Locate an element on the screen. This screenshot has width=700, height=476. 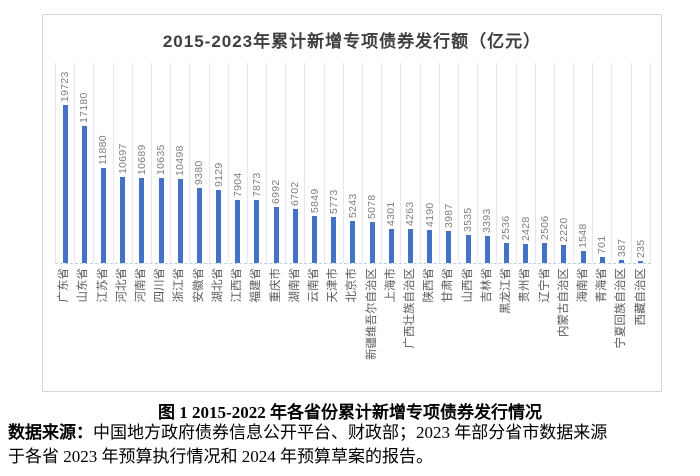
bar-湖北省 is located at coordinates (219, 226).